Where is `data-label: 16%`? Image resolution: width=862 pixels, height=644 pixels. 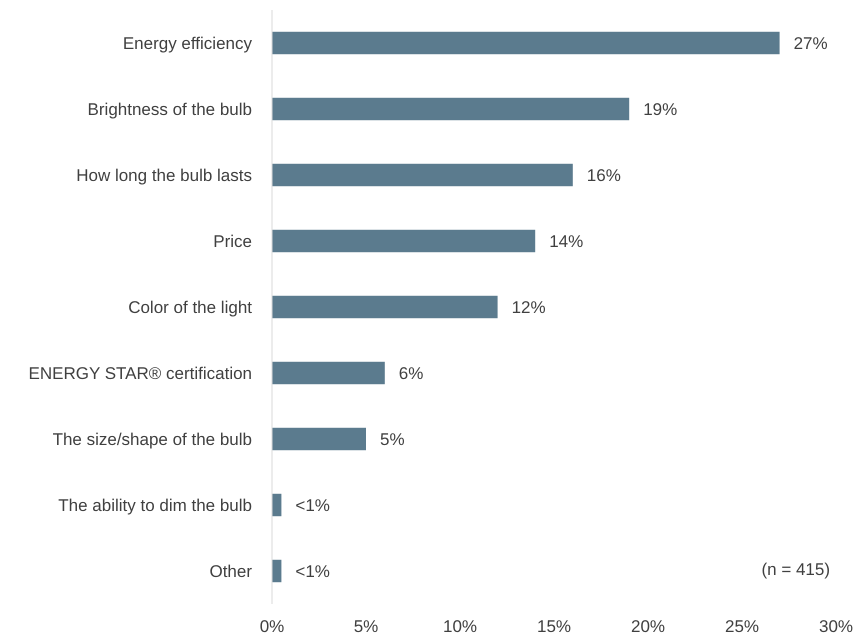
data-label: 16% is located at coordinates (603, 175).